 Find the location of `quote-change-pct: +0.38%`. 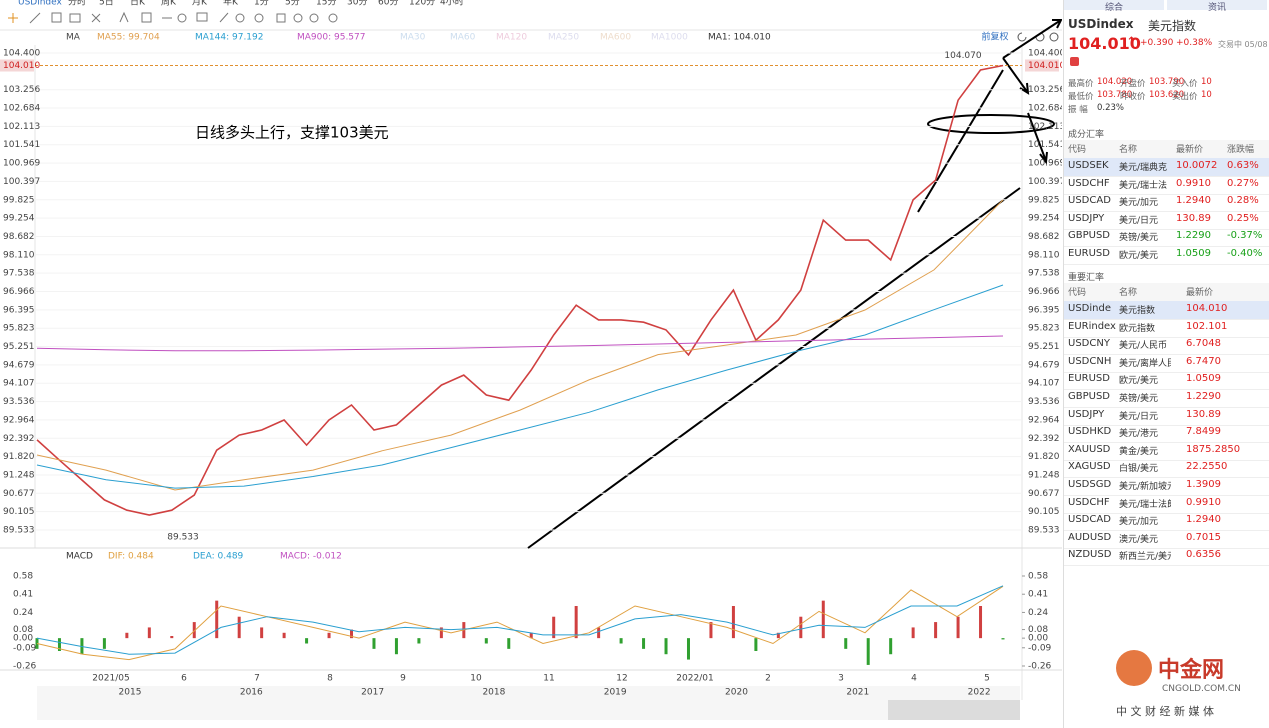

quote-change-pct: +0.38% is located at coordinates (1194, 43).